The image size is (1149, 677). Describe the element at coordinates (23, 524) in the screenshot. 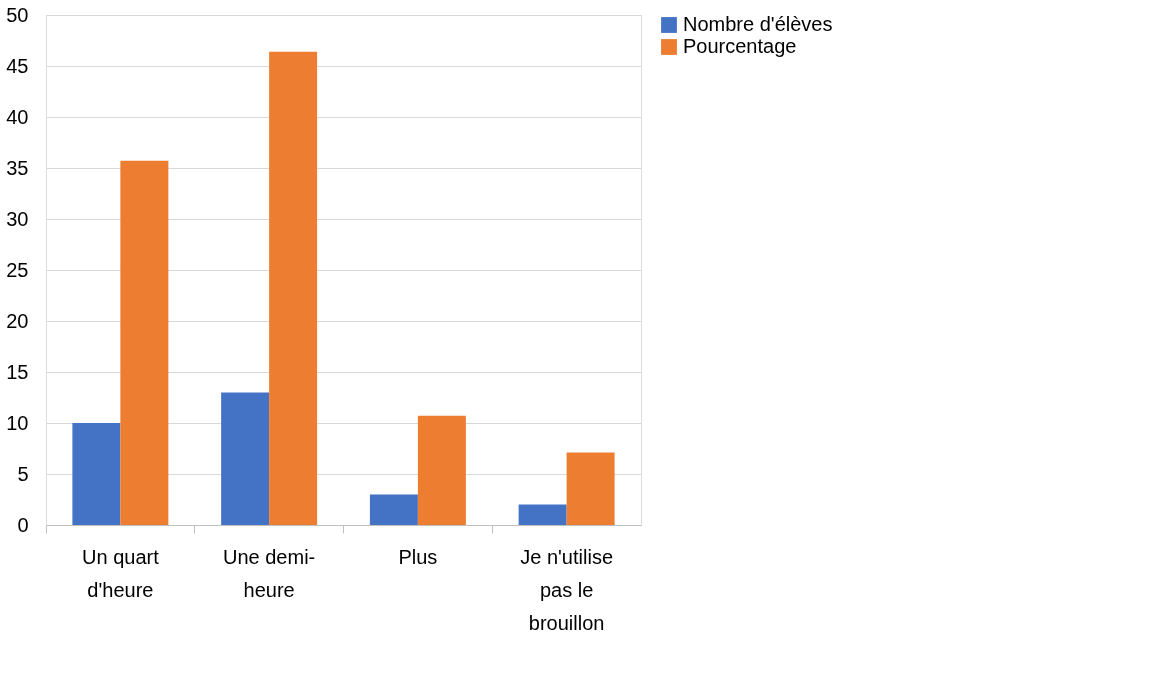

I see `y-tick-label: 0` at that location.